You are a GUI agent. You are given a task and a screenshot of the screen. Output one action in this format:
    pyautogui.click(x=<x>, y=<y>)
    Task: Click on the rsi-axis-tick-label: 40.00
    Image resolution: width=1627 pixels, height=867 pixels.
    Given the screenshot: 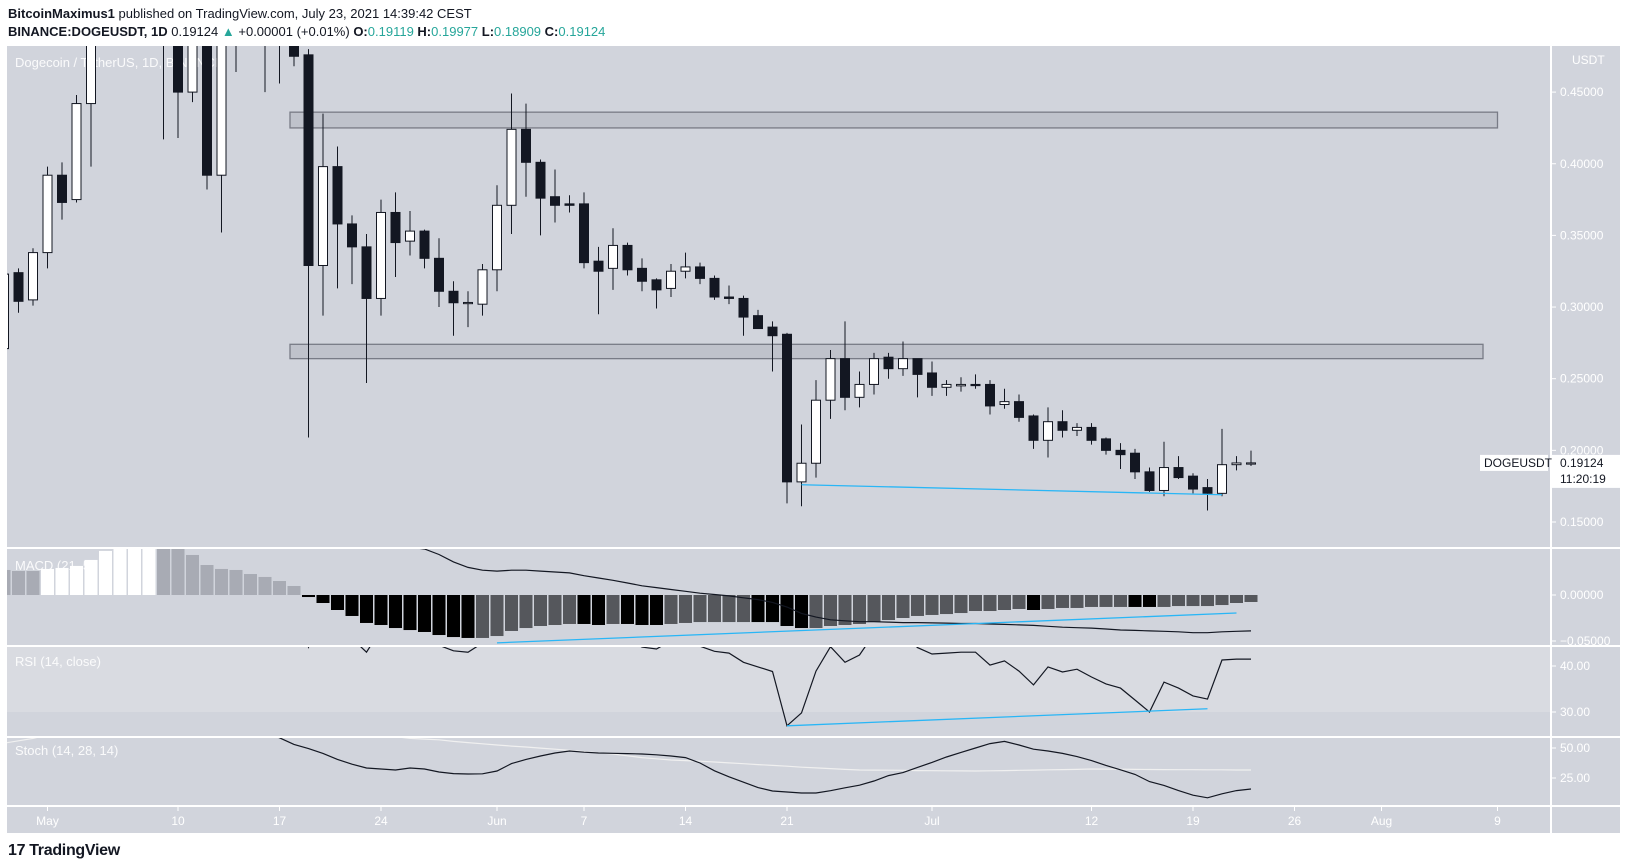 What is the action you would take?
    pyautogui.click(x=1575, y=666)
    